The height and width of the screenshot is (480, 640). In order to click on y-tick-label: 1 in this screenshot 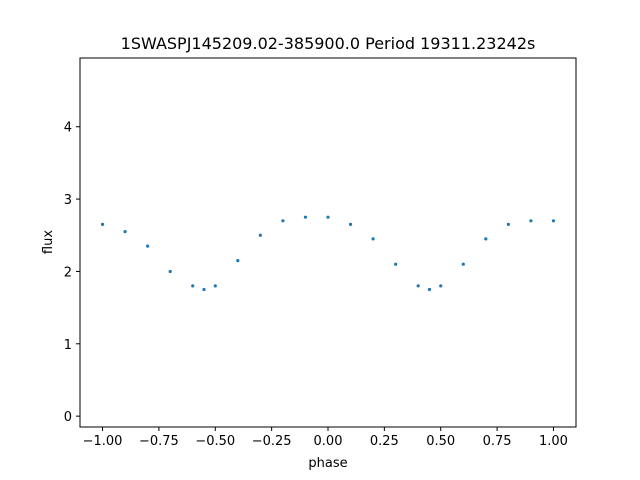, I will do `click(68, 345)`.